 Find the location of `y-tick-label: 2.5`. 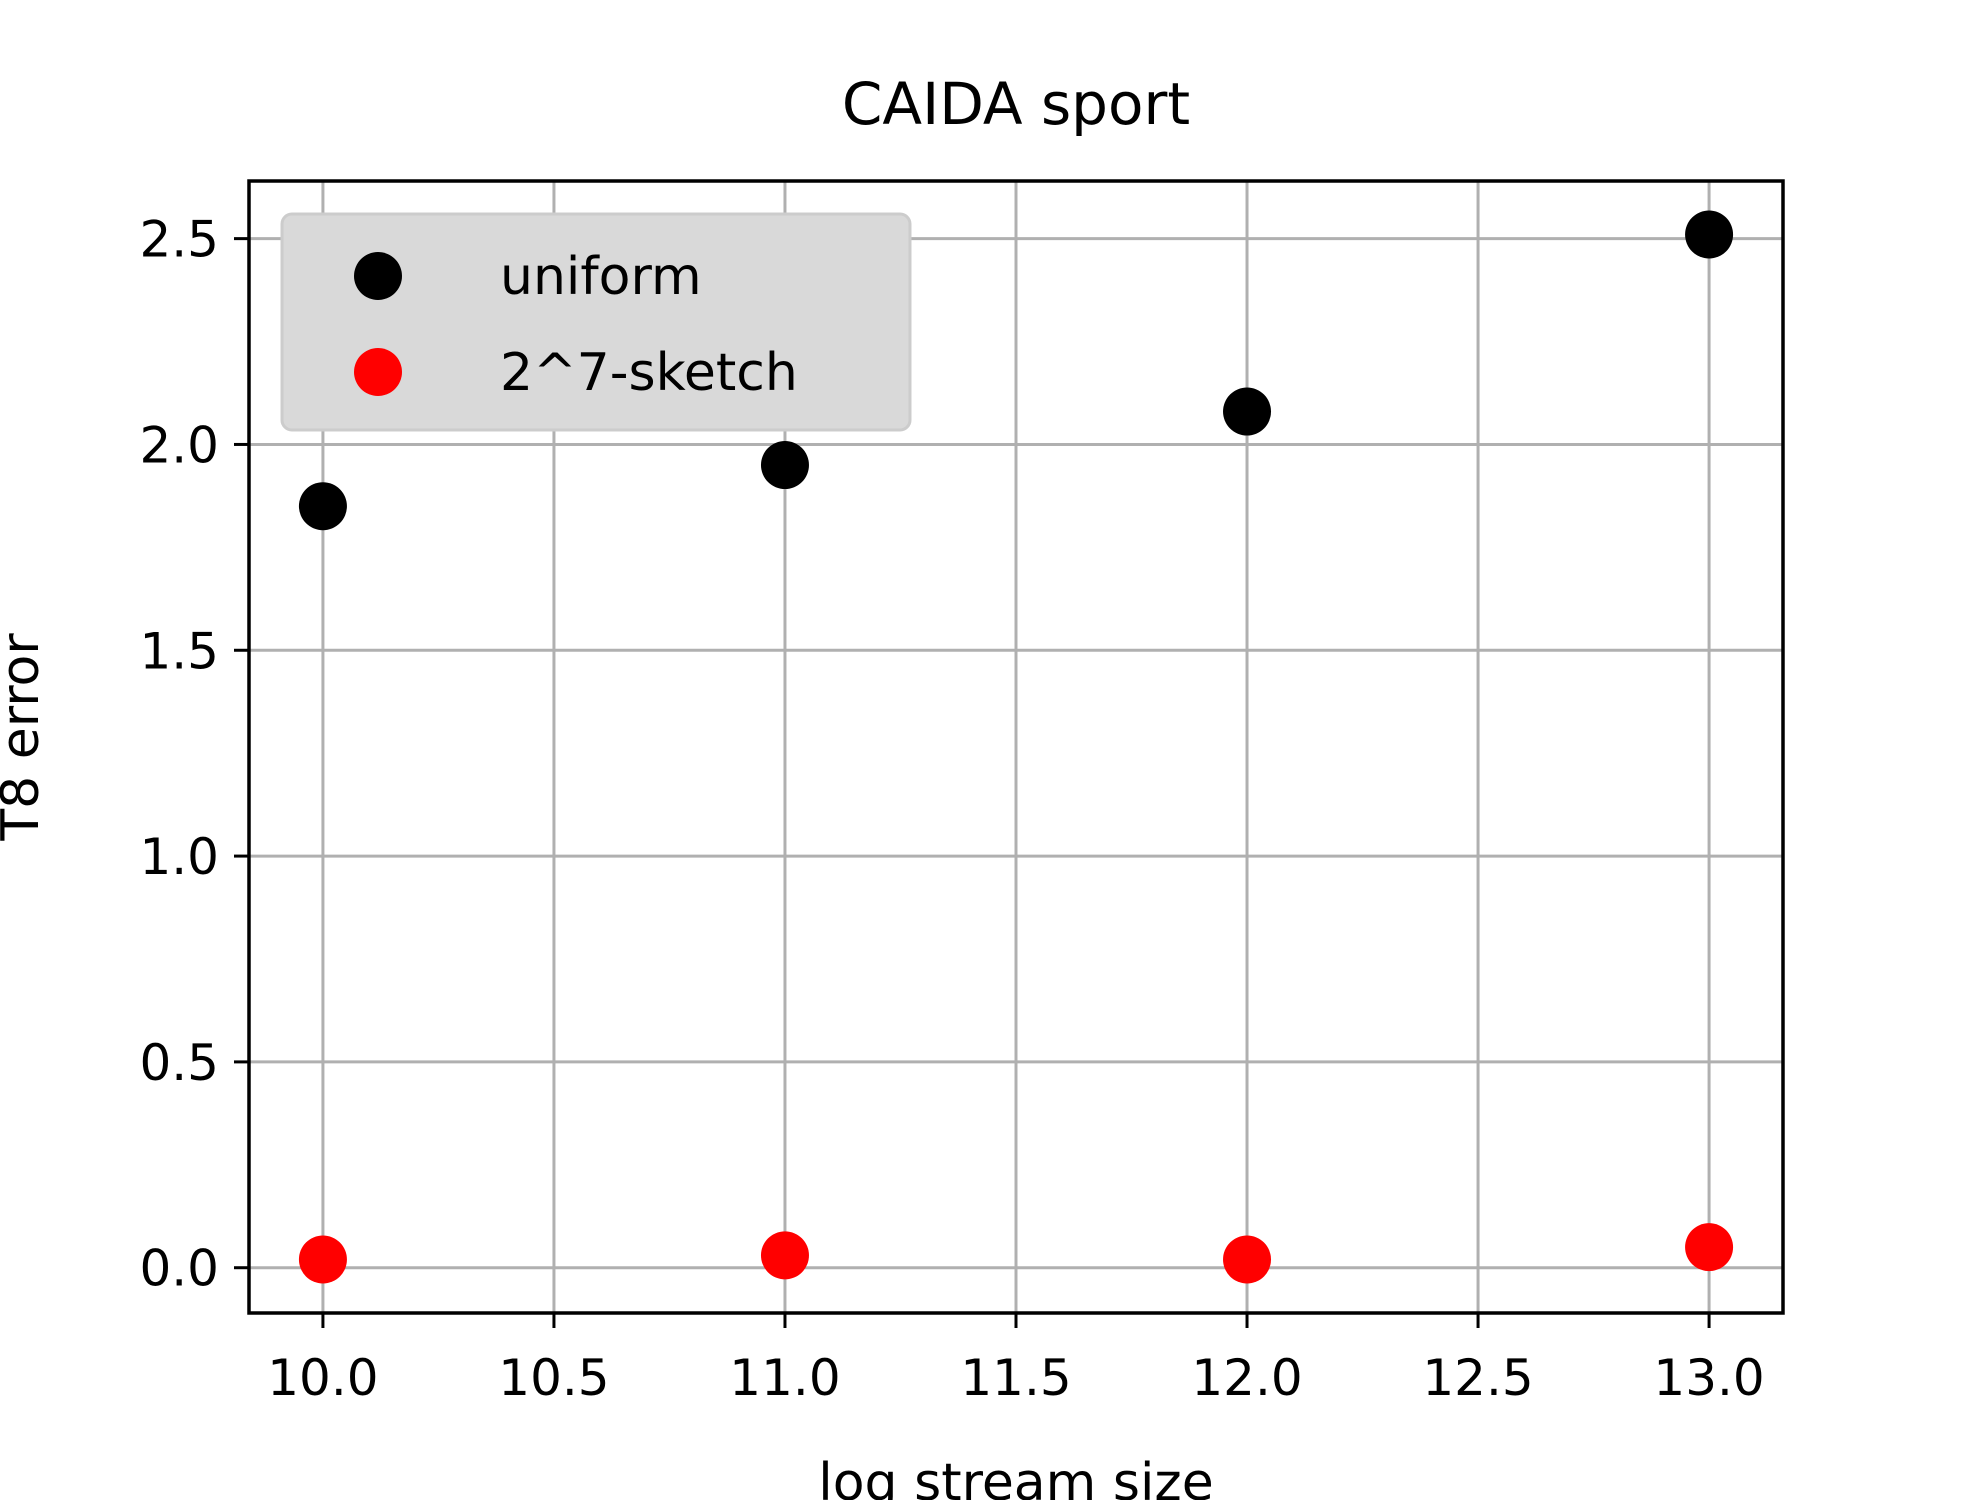

y-tick-label: 2.5 is located at coordinates (179, 240).